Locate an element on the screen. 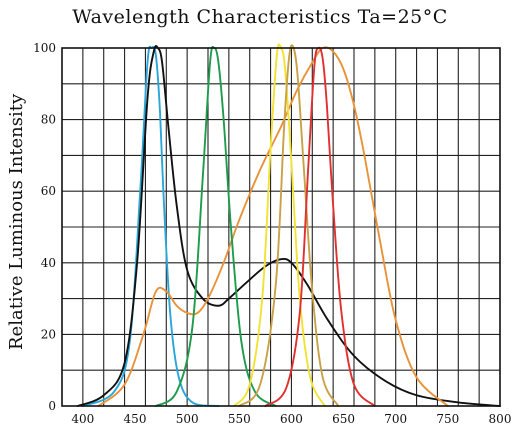 The width and height of the screenshot is (518, 428). y-tick-label: 0 is located at coordinates (52, 406).